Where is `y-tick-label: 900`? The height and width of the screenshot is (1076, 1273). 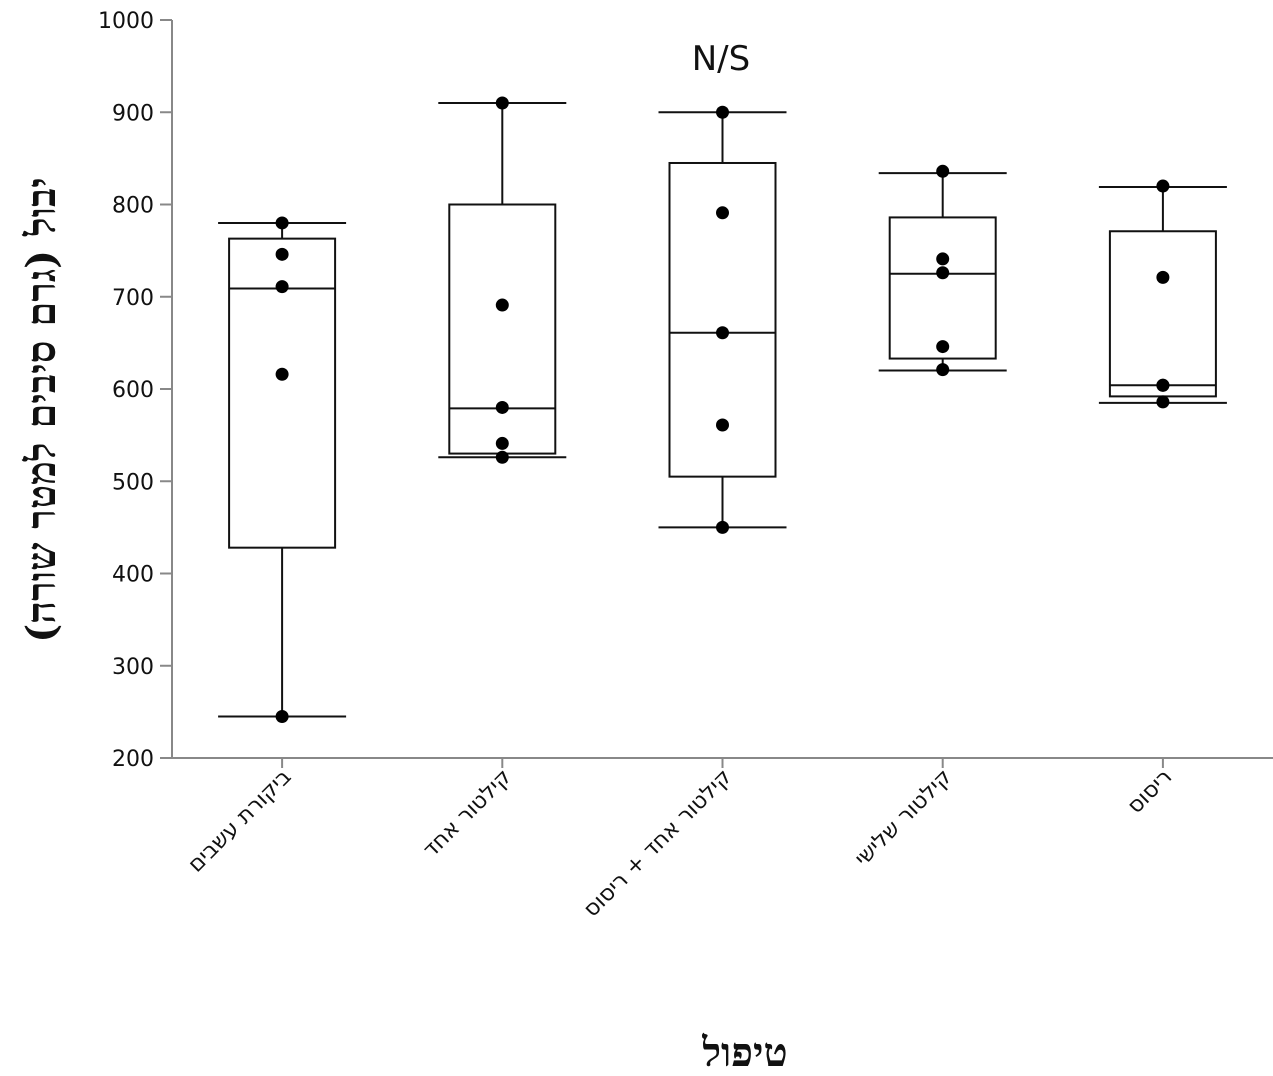 y-tick-label: 900 is located at coordinates (133, 113).